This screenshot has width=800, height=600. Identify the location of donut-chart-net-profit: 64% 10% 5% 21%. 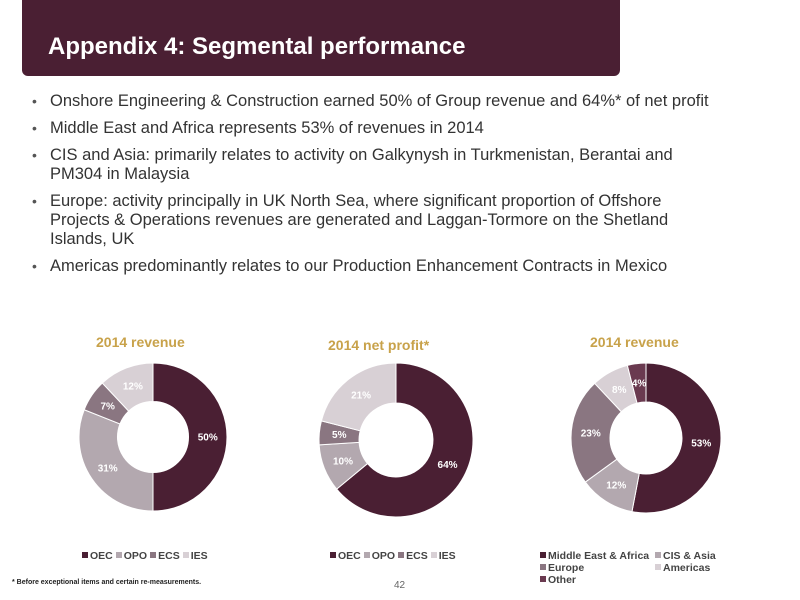
(396, 440).